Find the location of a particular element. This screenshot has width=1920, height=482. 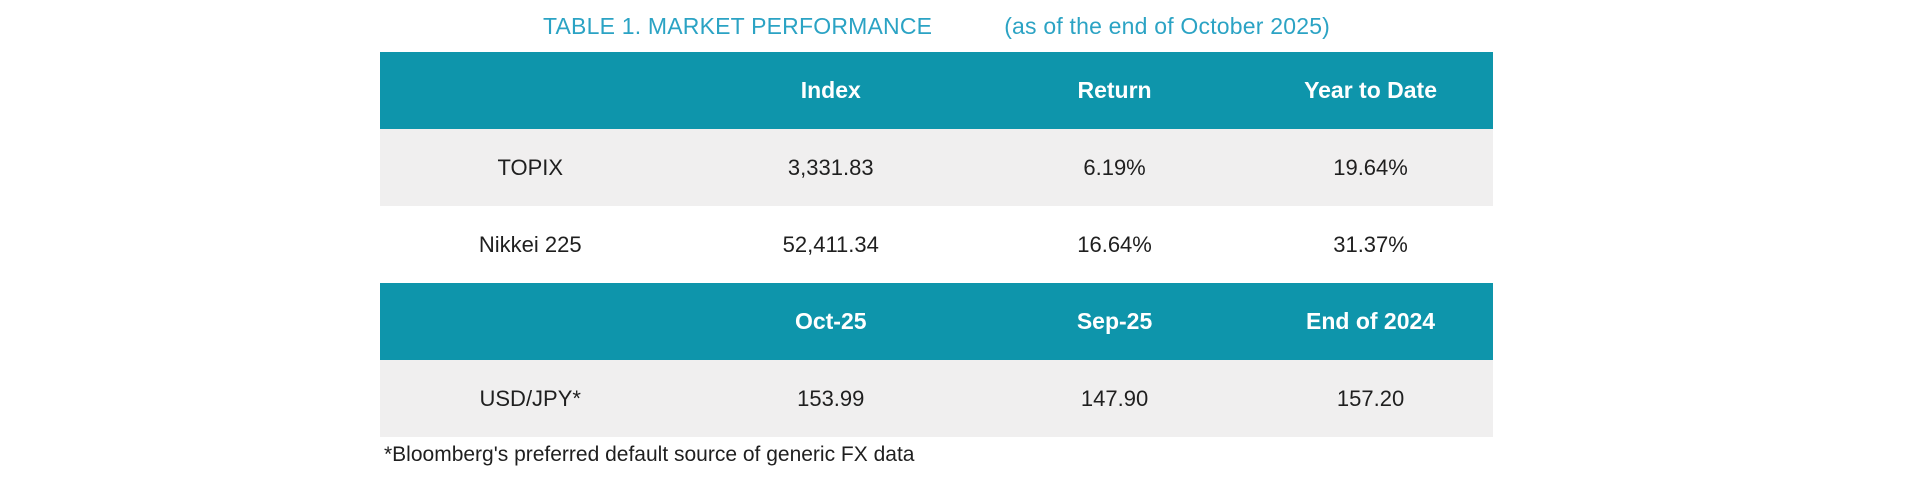

header-sep-25: Sep-25 is located at coordinates (1114, 321).